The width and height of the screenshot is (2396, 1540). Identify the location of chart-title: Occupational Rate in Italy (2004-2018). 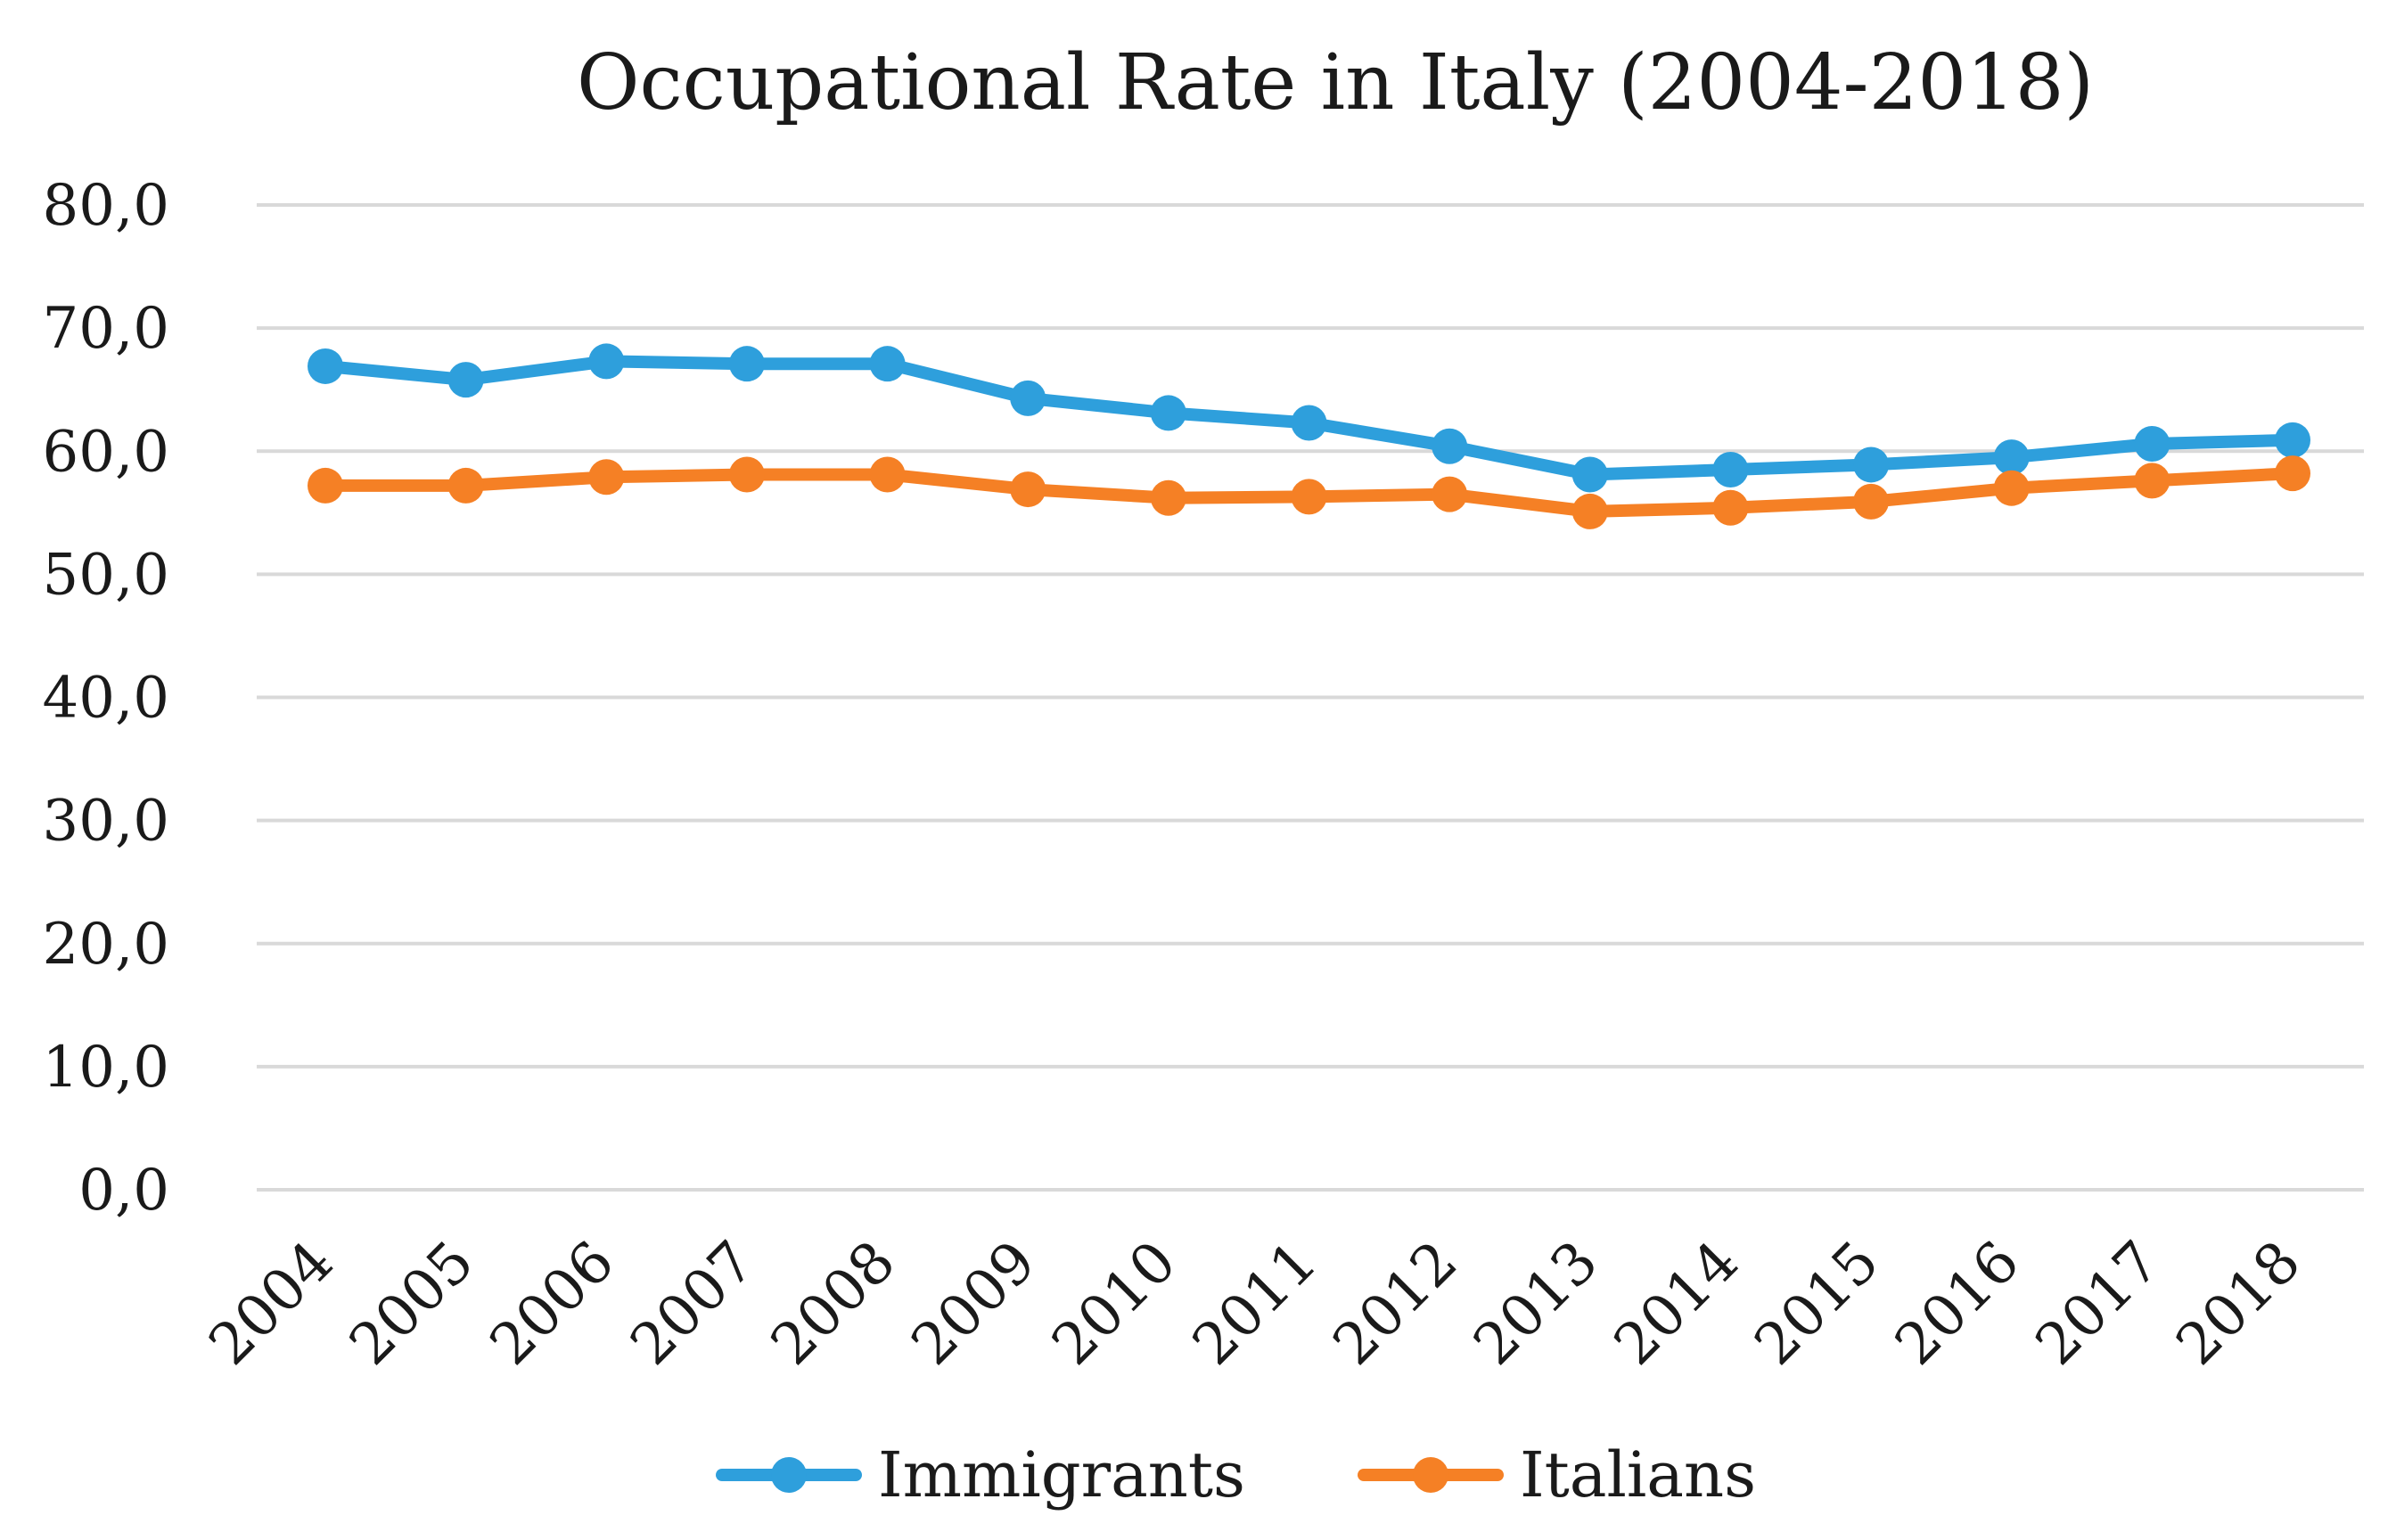
(1335, 82).